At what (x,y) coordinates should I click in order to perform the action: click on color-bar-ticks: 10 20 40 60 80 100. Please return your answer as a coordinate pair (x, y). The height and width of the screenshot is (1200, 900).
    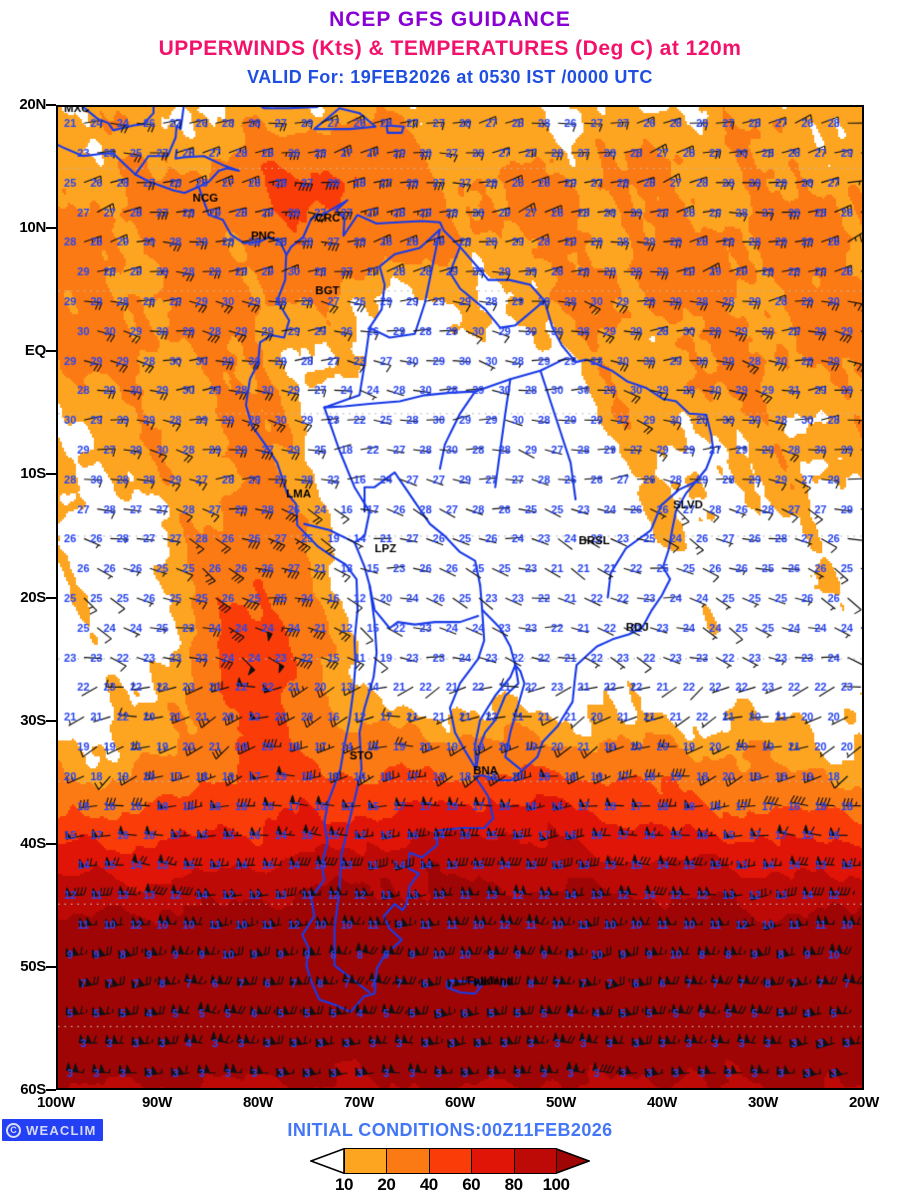
    Looking at the image, I should click on (450, 1186).